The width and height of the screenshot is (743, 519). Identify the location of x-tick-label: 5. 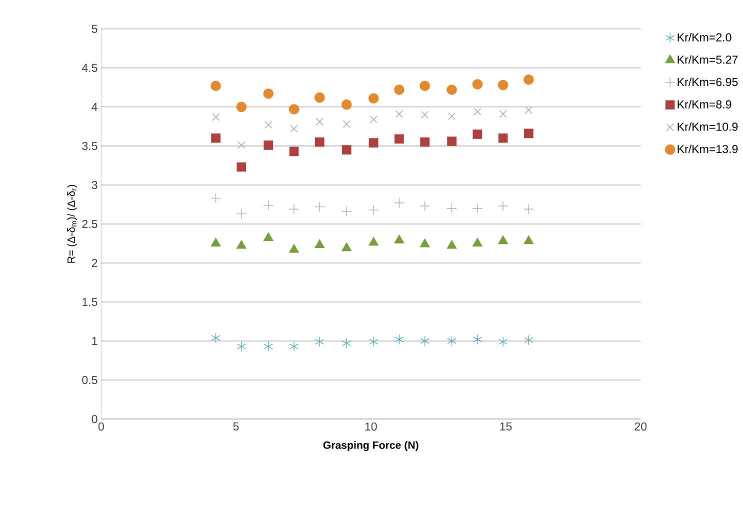
(236, 426).